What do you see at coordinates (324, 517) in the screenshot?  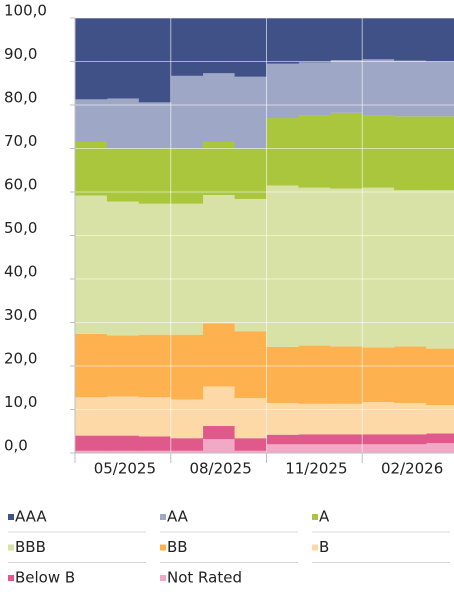 I see `legend-label: A` at bounding box center [324, 517].